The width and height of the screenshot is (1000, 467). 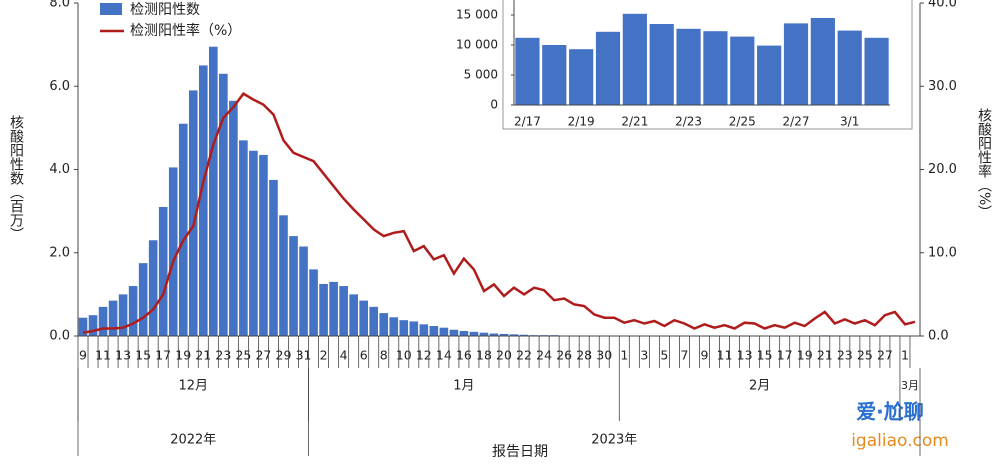 I want to click on month-label: 3月, so click(x=910, y=385).